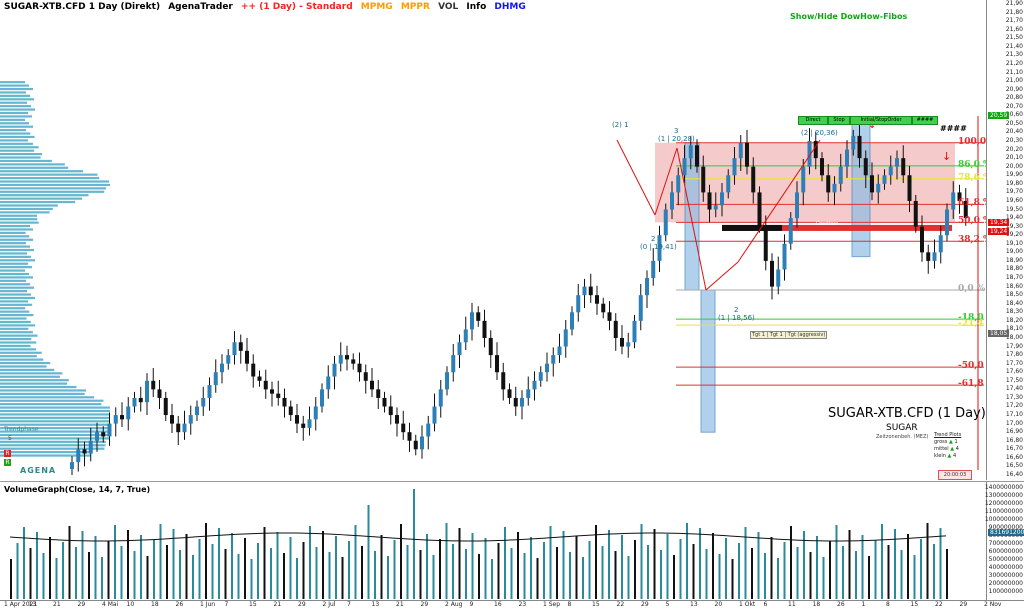 Image resolution: width=1024 pixels, height=610 pixels. Describe the element at coordinates (376, 7) in the screenshot. I see `header-mpmg: MPMG` at that location.